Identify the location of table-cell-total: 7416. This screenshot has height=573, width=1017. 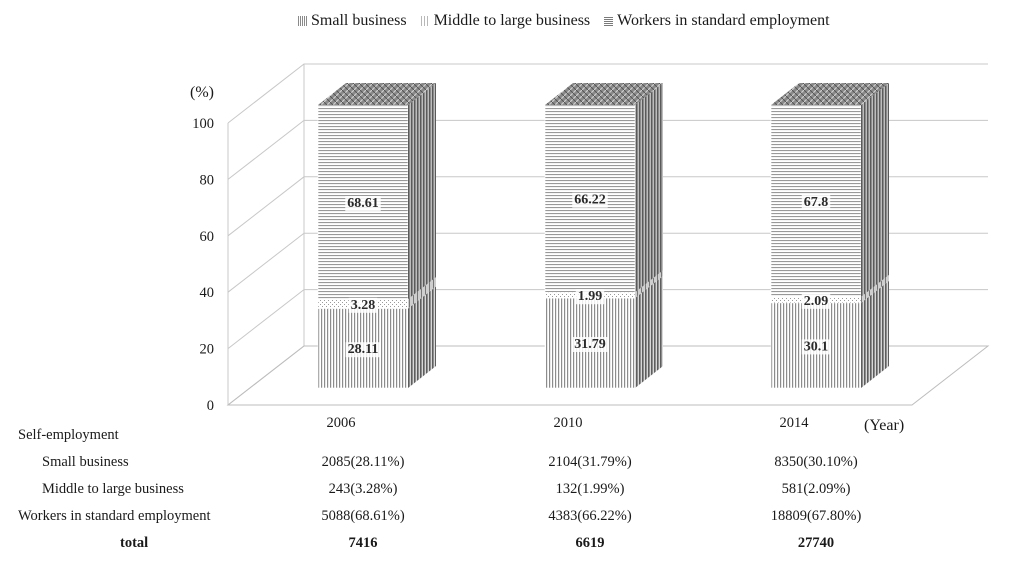
(363, 543).